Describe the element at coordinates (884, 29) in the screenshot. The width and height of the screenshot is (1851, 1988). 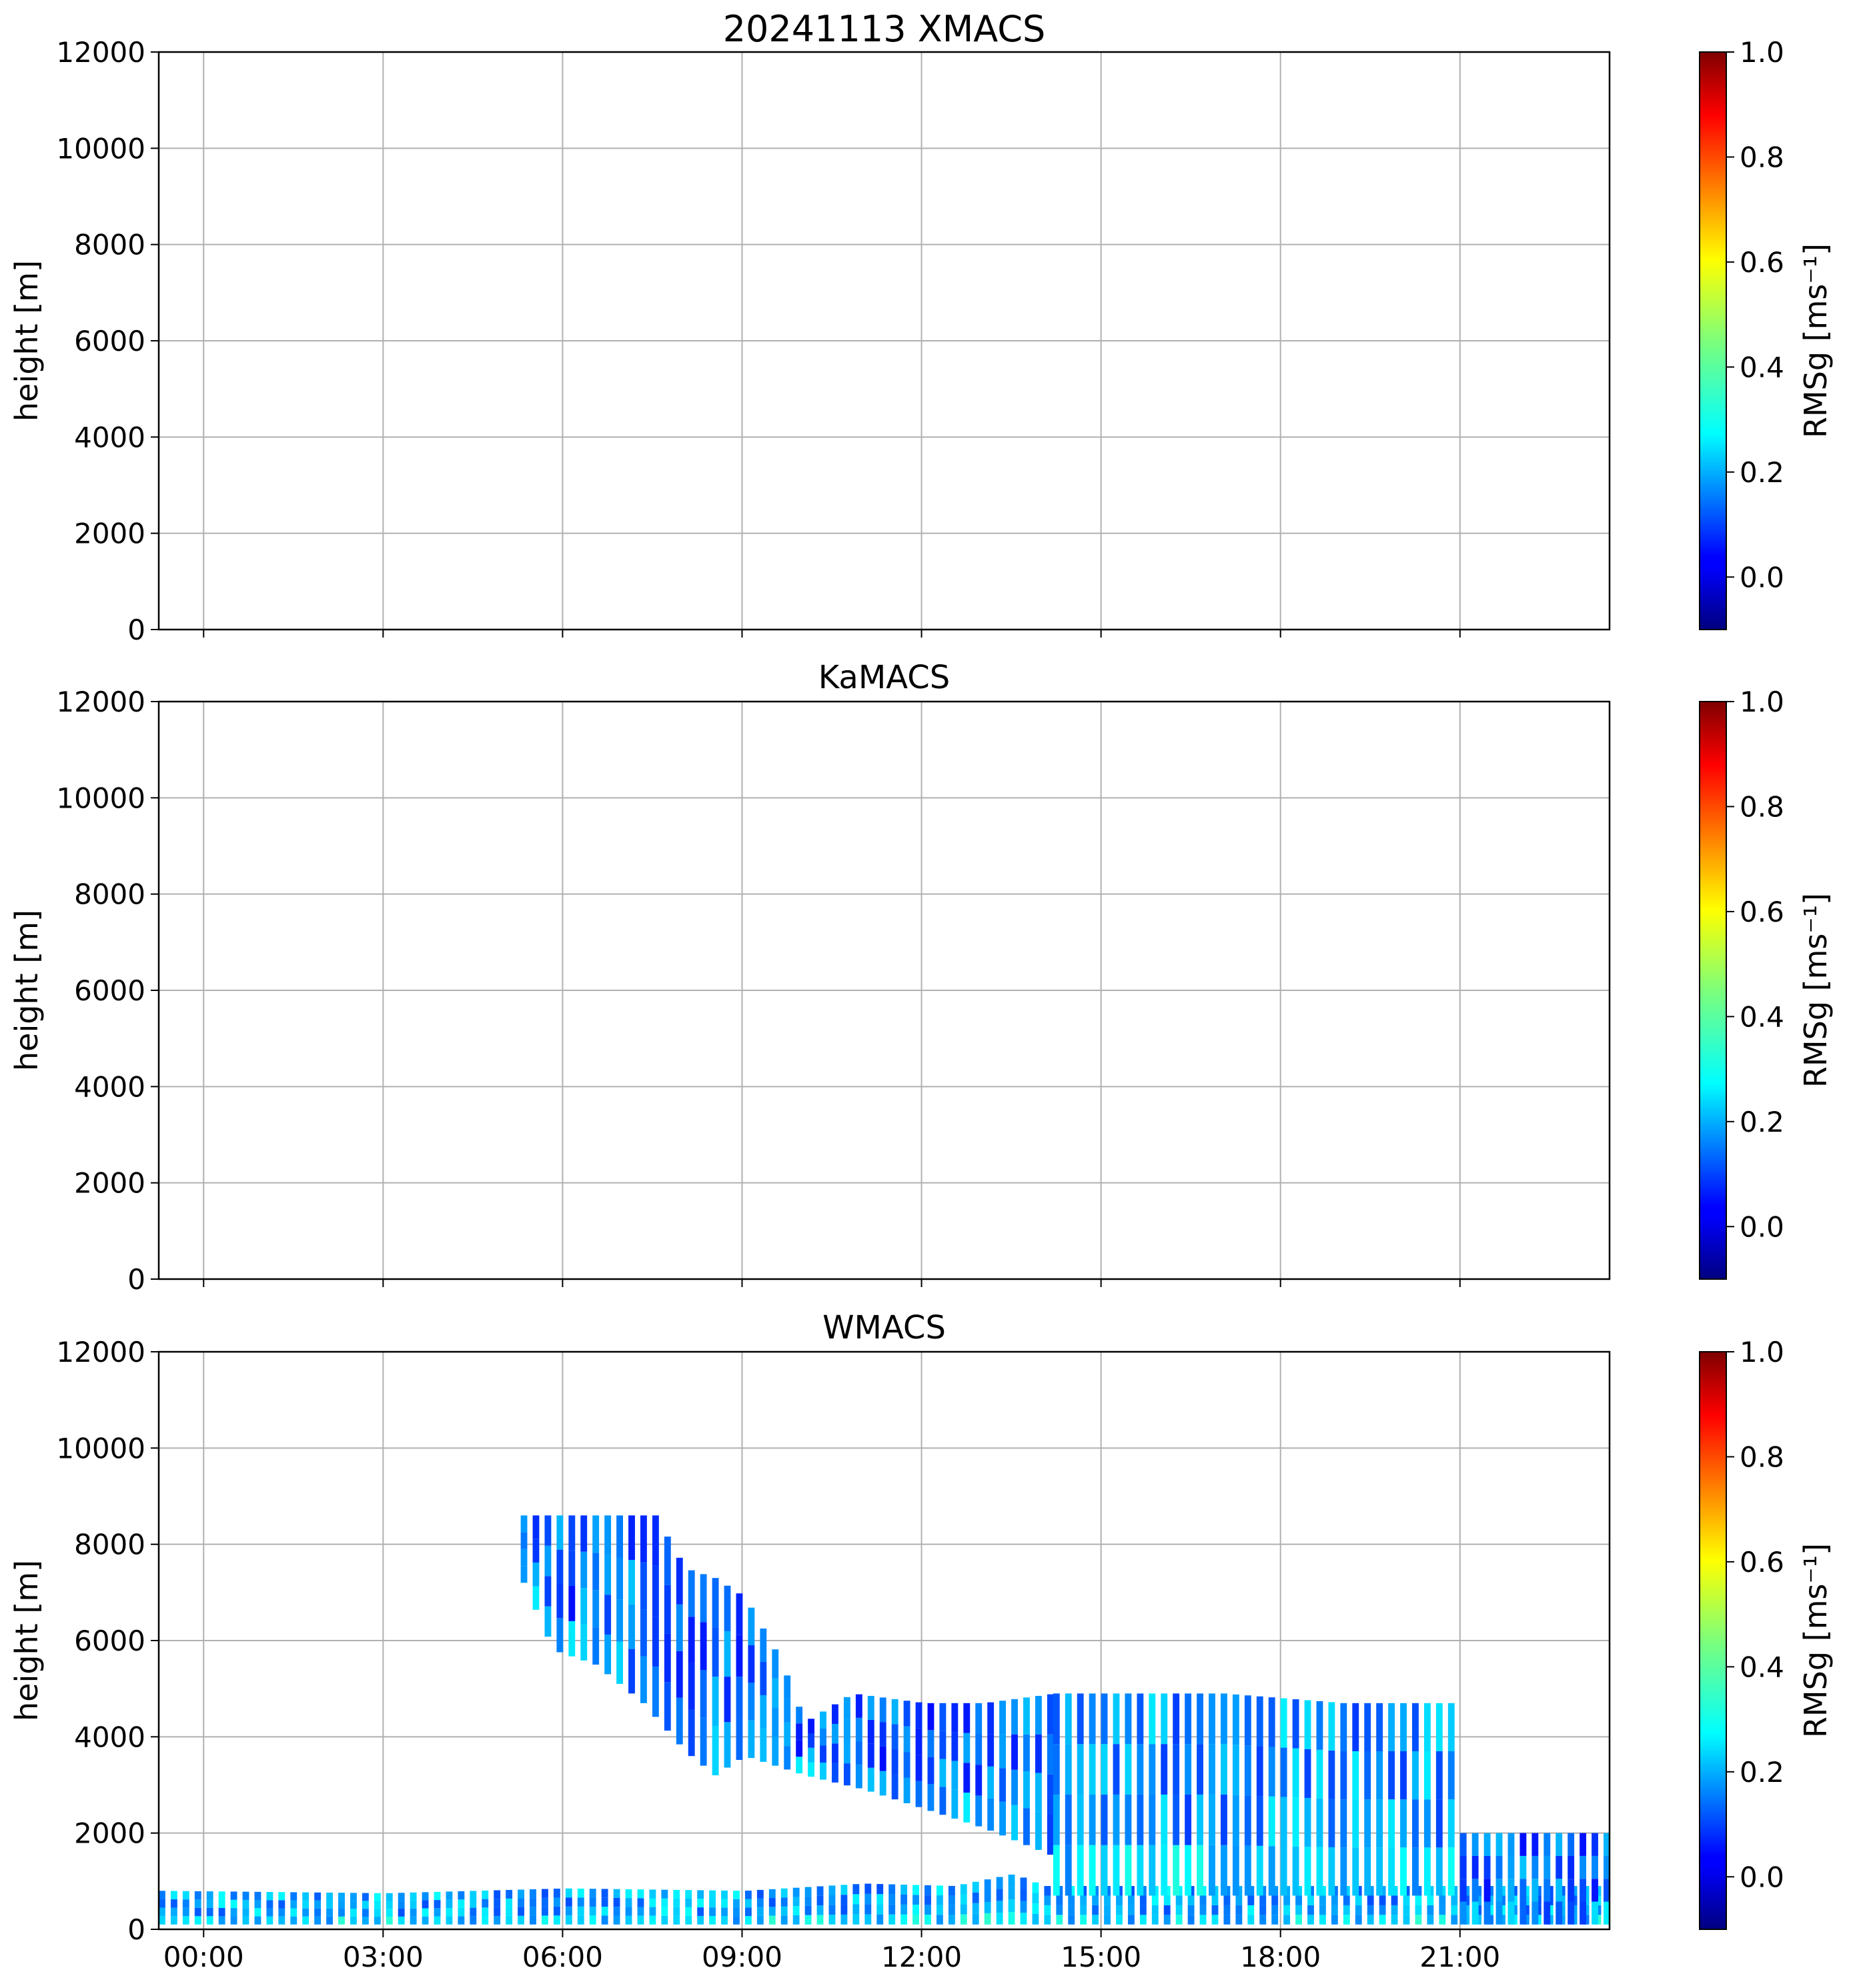
I see `figure-title: 20241113 XMACS` at that location.